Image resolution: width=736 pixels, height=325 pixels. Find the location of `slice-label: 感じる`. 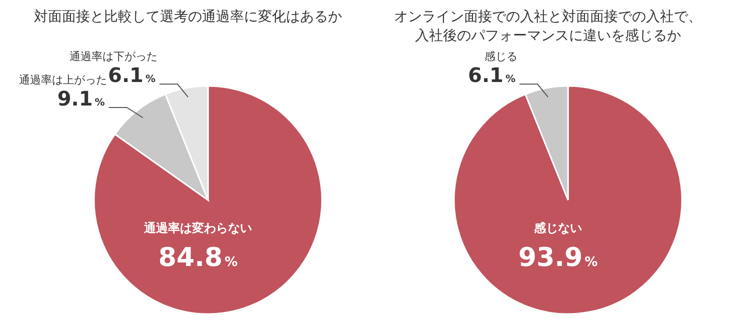

slice-label: 感じる is located at coordinates (501, 57).